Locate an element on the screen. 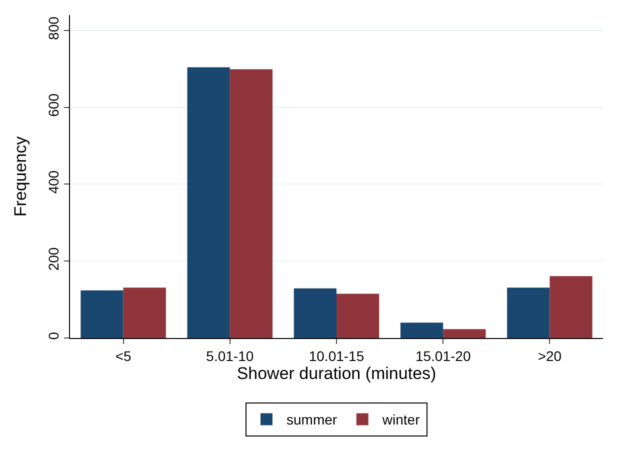  legend-label: winter is located at coordinates (400, 420).